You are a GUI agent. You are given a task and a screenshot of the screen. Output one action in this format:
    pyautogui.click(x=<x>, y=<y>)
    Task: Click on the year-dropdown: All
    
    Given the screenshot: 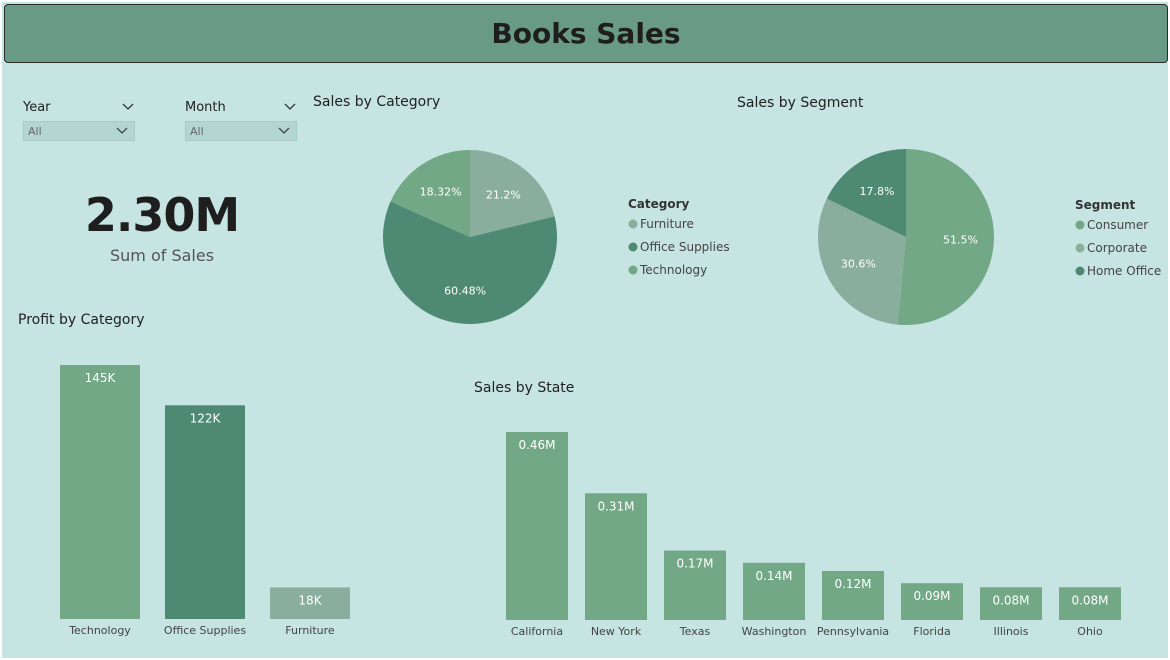 What is the action you would take?
    pyautogui.click(x=79, y=131)
    